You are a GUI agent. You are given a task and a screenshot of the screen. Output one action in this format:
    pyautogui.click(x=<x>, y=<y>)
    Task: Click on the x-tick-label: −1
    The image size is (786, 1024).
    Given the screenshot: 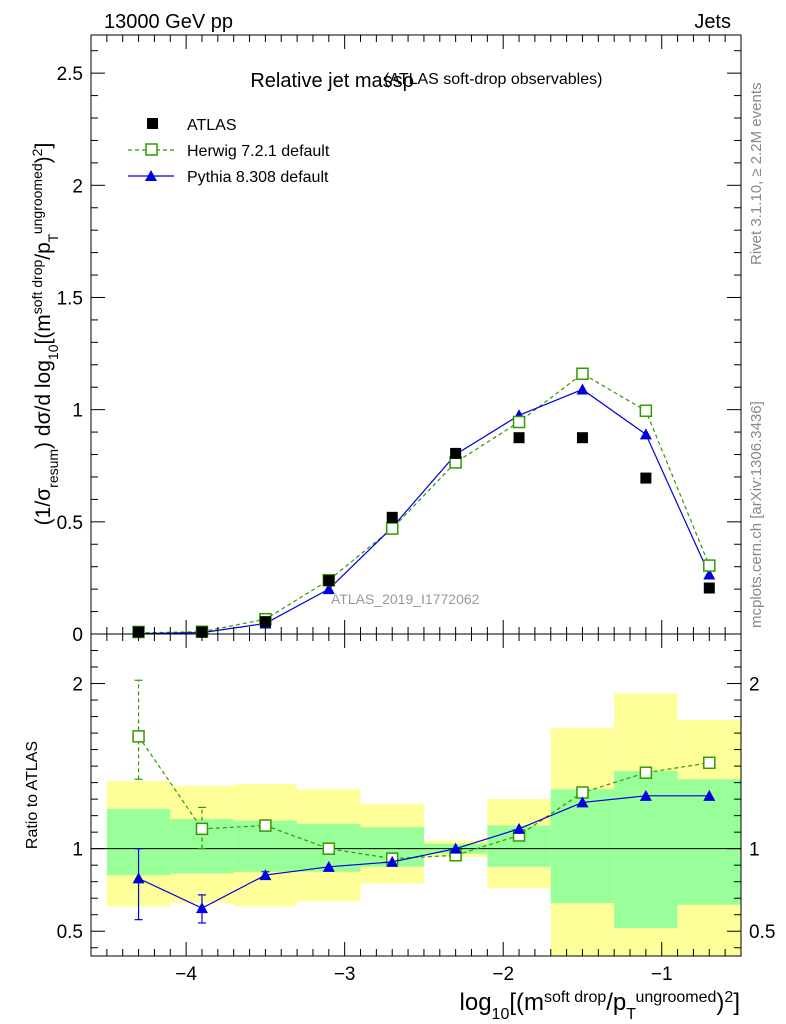 What is the action you would take?
    pyautogui.click(x=662, y=974)
    